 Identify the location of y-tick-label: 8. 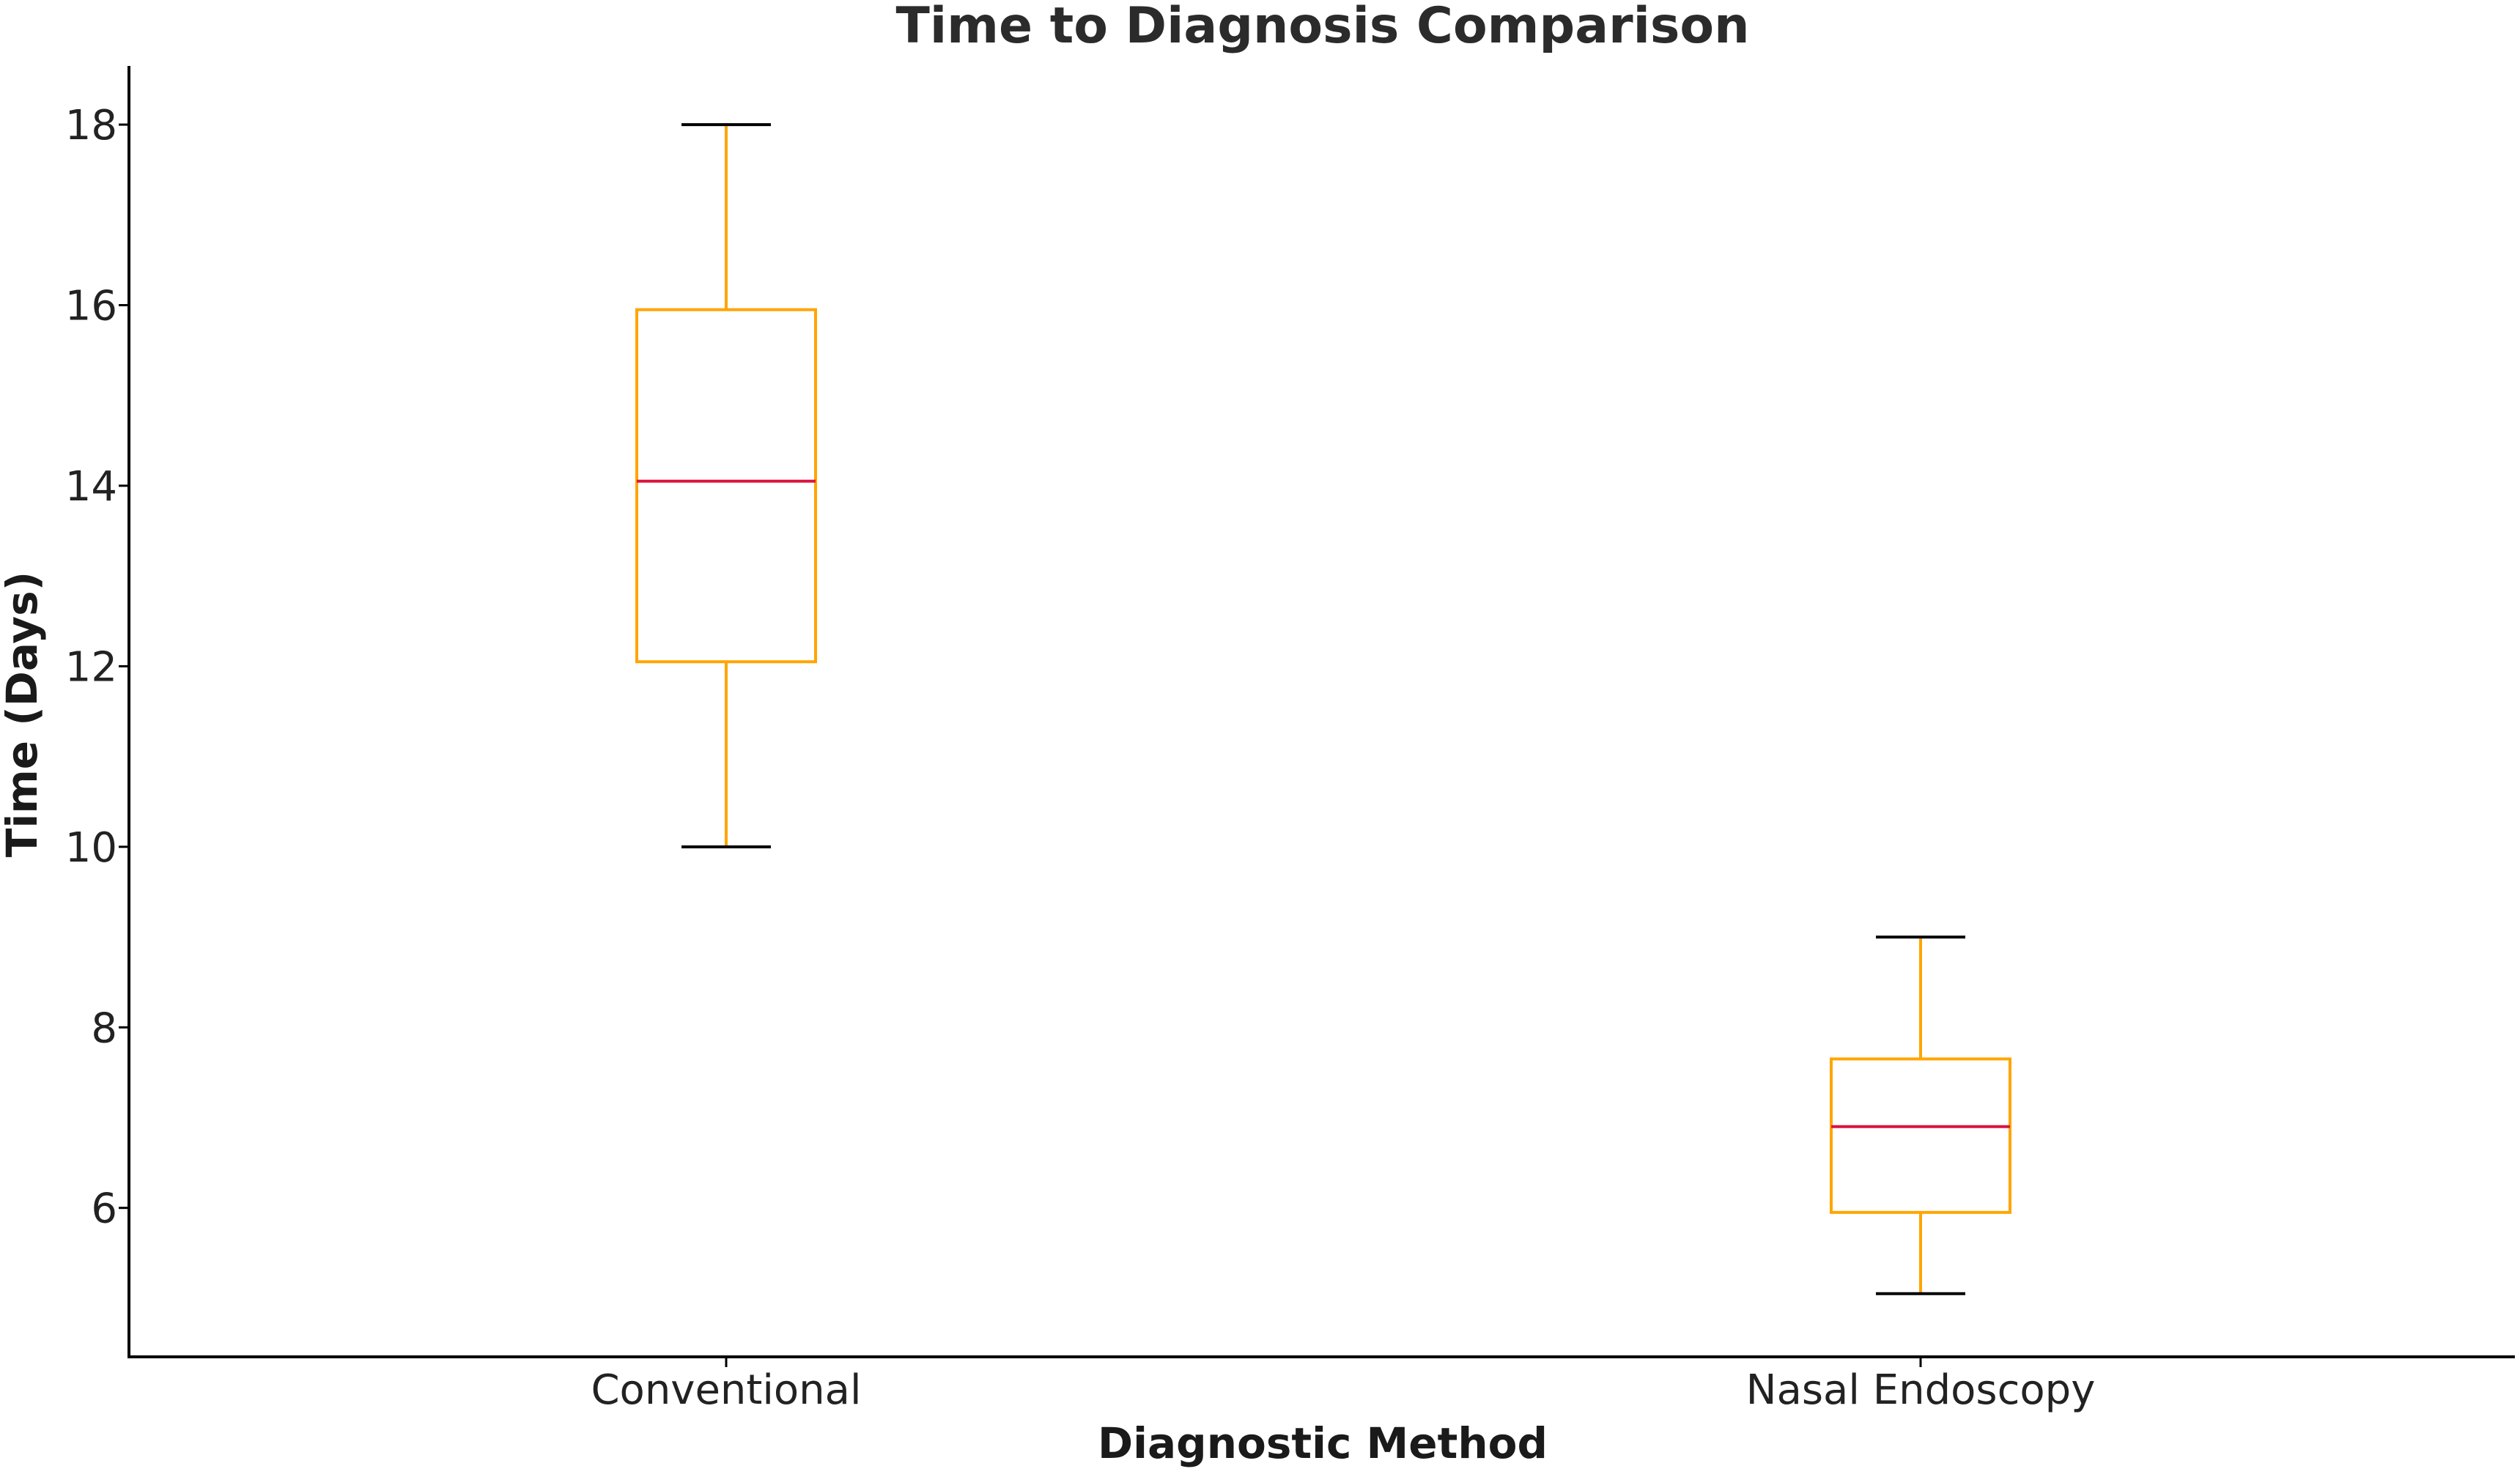
(104, 1028).